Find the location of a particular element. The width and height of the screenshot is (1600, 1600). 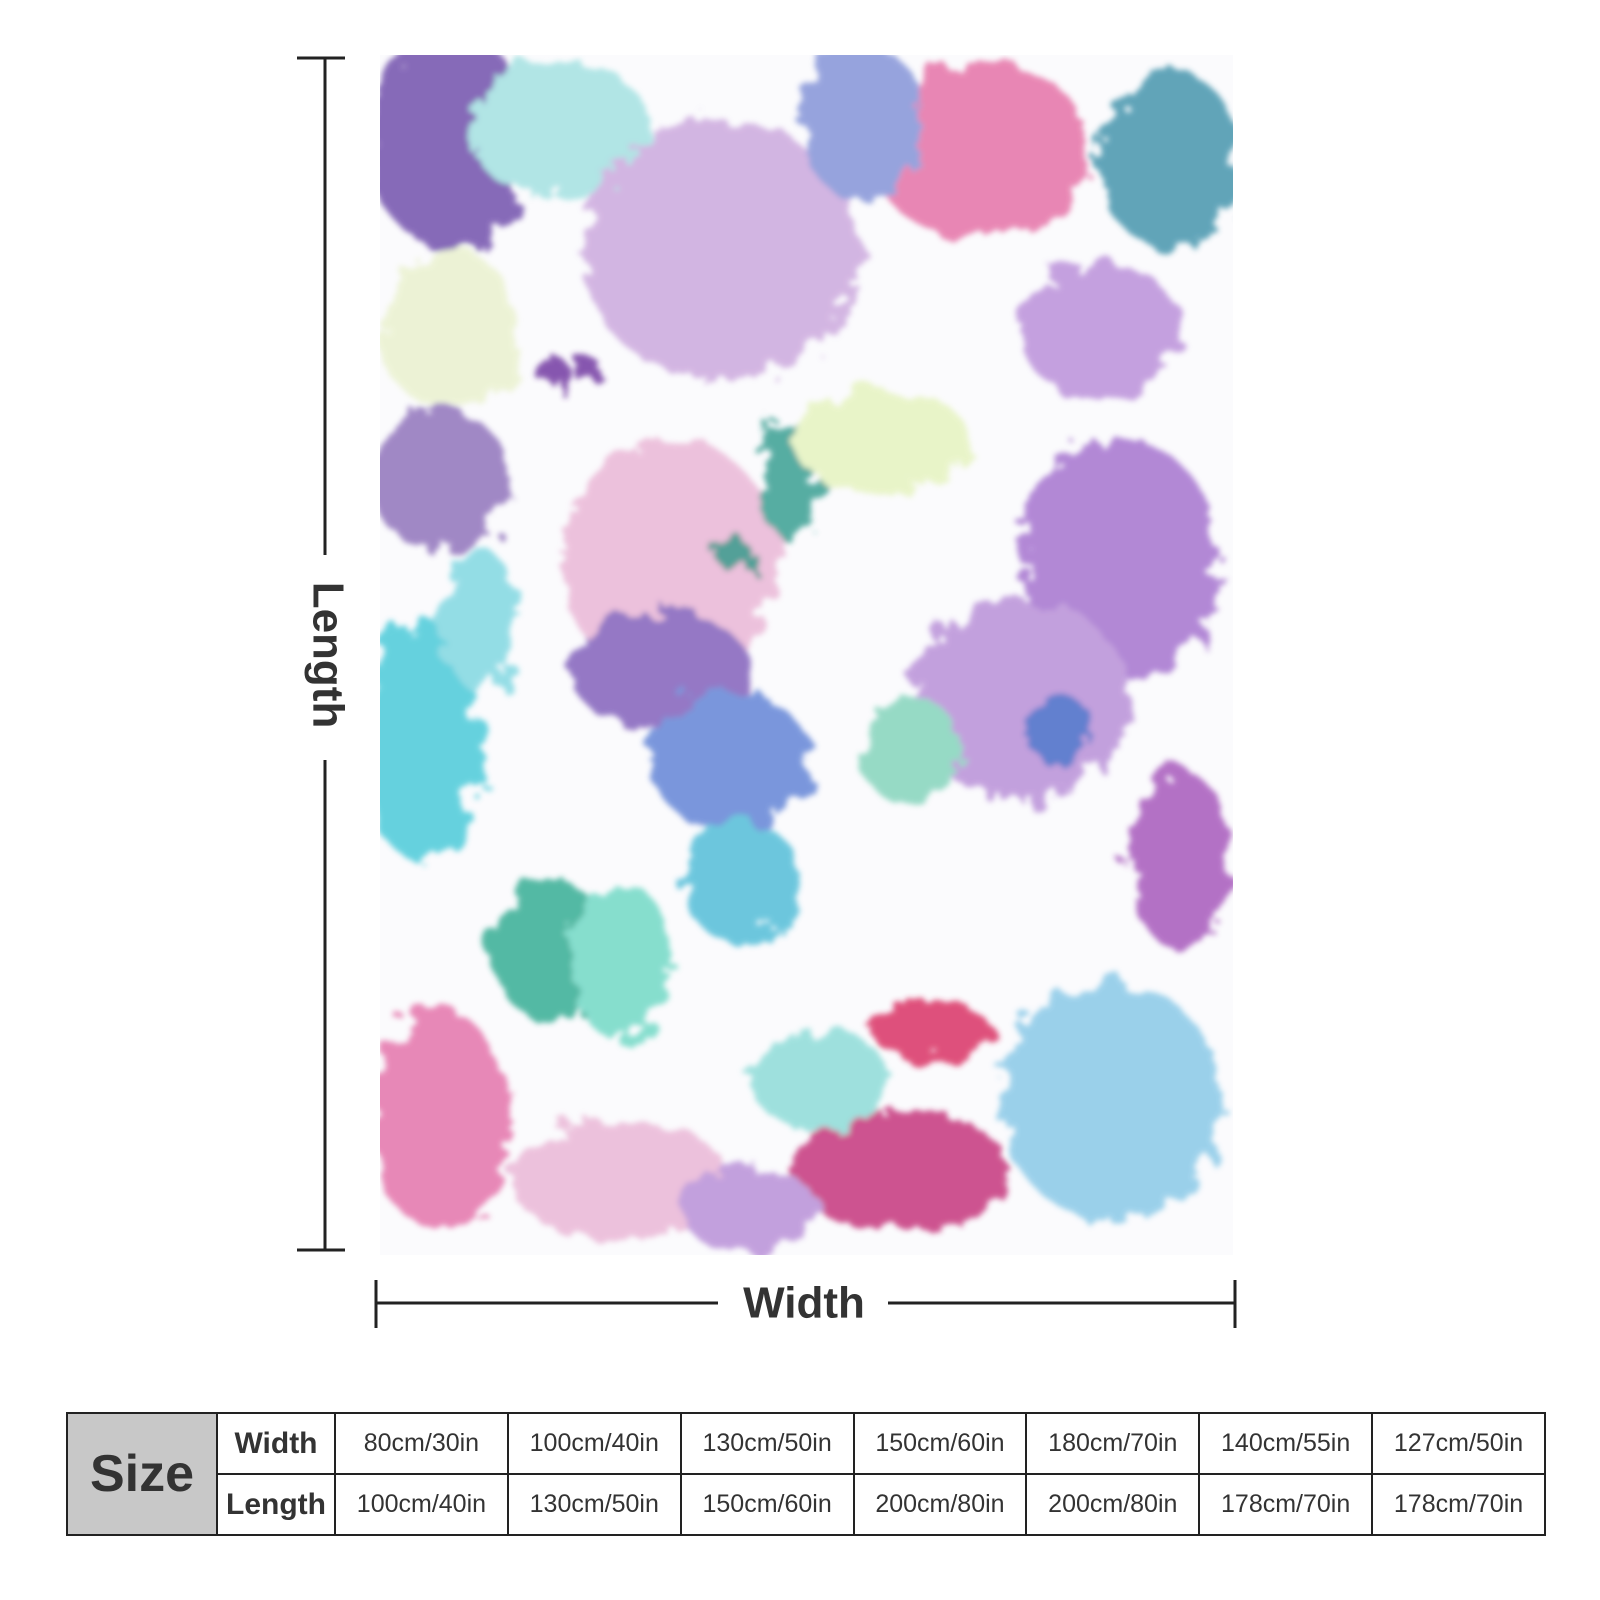

size-cell: 80cm/30in is located at coordinates (421, 1443).